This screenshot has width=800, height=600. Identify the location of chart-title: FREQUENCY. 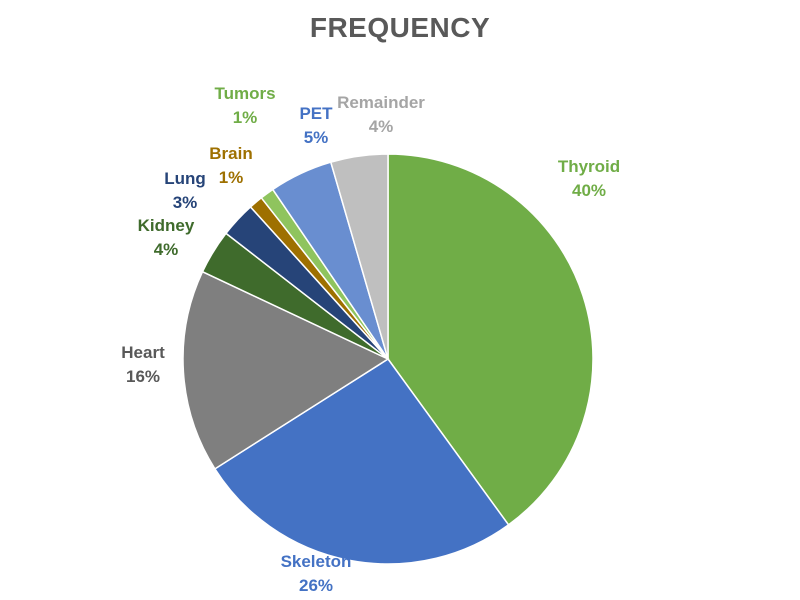
(400, 27).